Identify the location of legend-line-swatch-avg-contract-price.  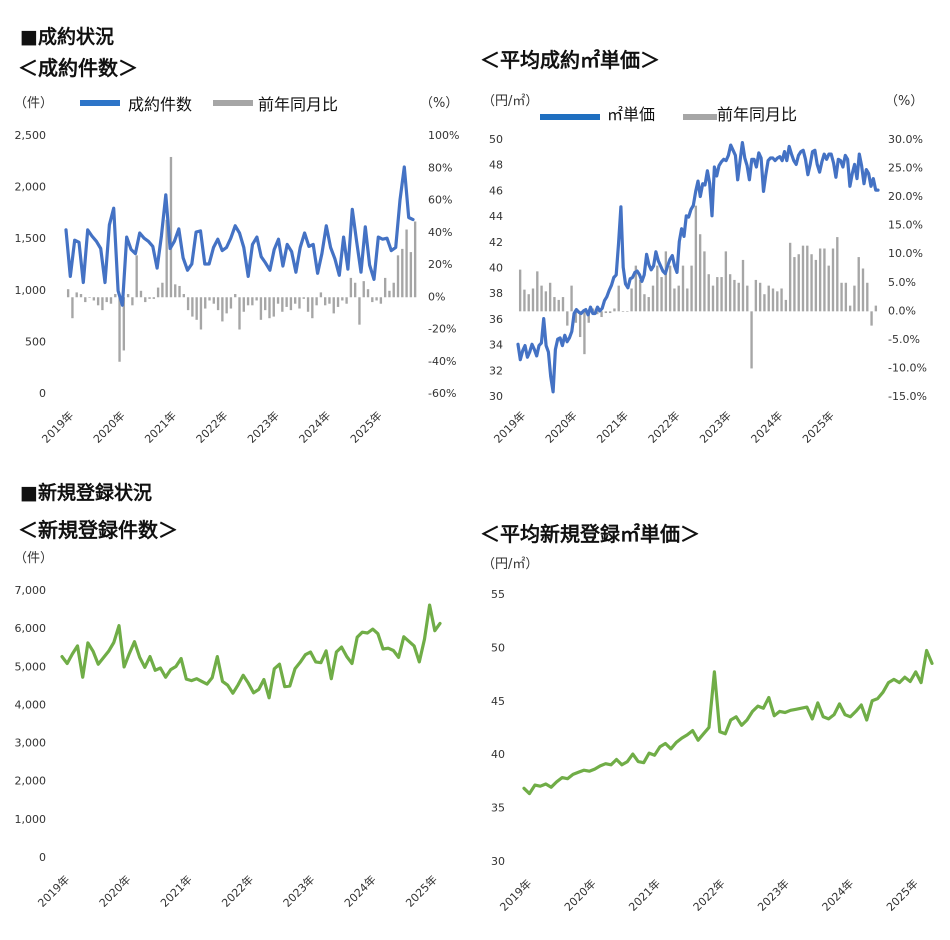
(570, 117).